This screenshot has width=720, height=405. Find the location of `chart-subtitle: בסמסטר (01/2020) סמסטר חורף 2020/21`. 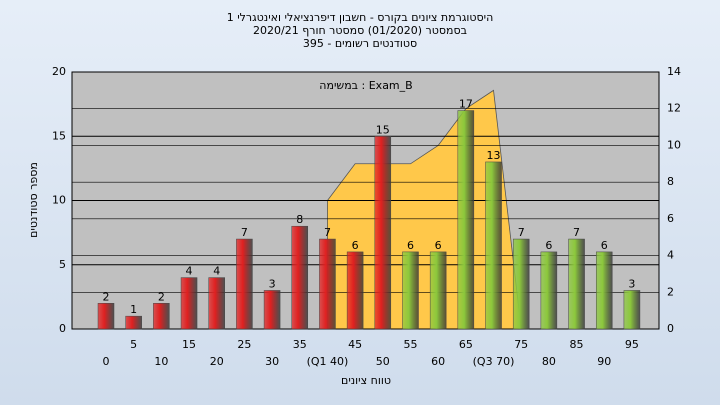

chart-subtitle: בסמסטר (01/2020) סמסטר חורף 2020/21 is located at coordinates (360, 30).